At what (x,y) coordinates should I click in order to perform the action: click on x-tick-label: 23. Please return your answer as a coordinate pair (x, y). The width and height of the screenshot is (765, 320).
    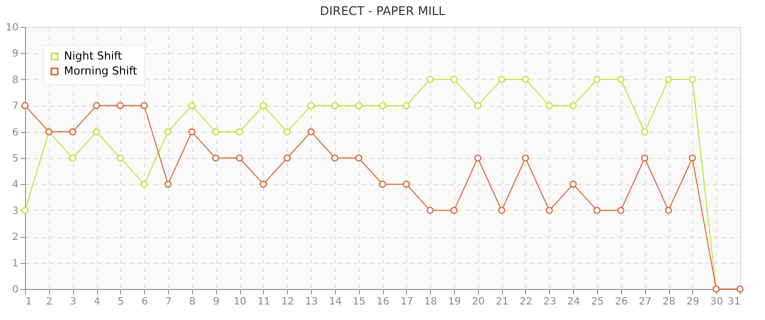
    Looking at the image, I should click on (549, 302).